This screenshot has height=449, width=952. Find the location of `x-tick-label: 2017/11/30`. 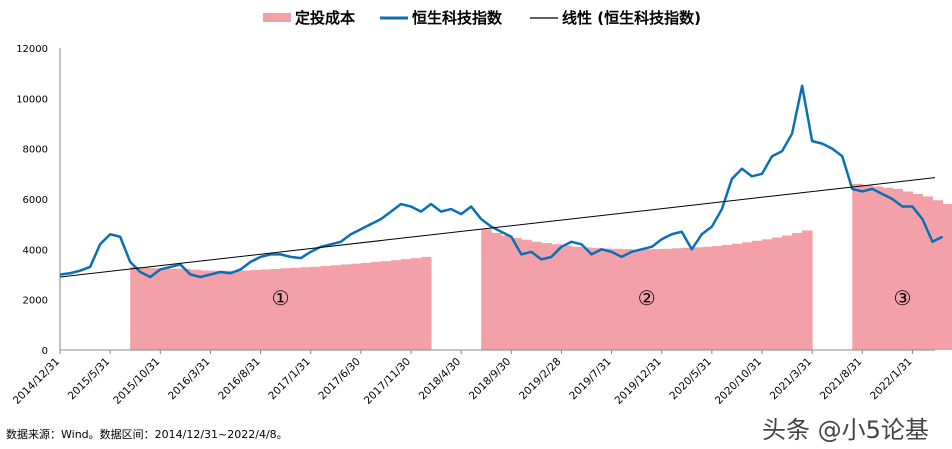

x-tick-label: 2017/11/30 is located at coordinates (387, 381).